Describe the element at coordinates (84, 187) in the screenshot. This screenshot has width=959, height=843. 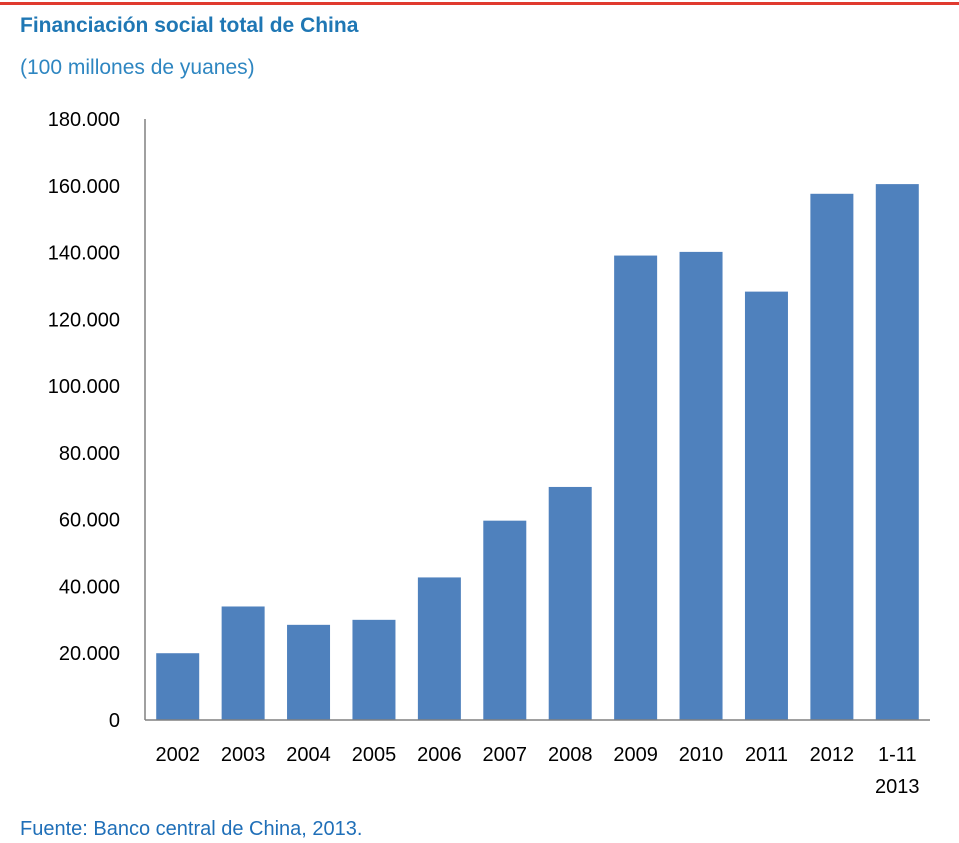
I see `y-tick-label: 160.000` at that location.